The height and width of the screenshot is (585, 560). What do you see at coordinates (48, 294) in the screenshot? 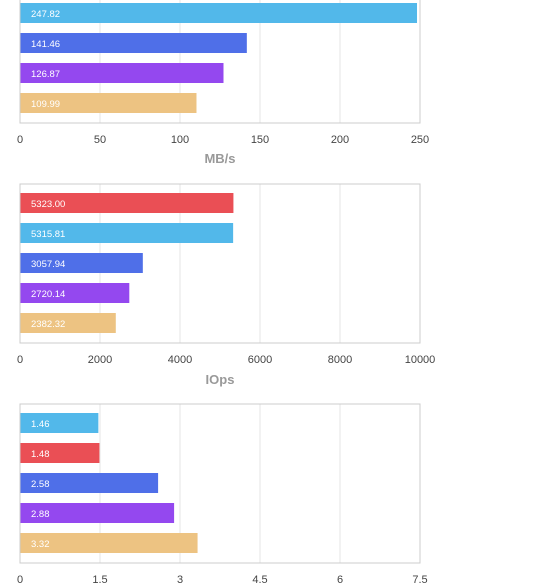
I see `bar-value-label: 2720.14` at bounding box center [48, 294].